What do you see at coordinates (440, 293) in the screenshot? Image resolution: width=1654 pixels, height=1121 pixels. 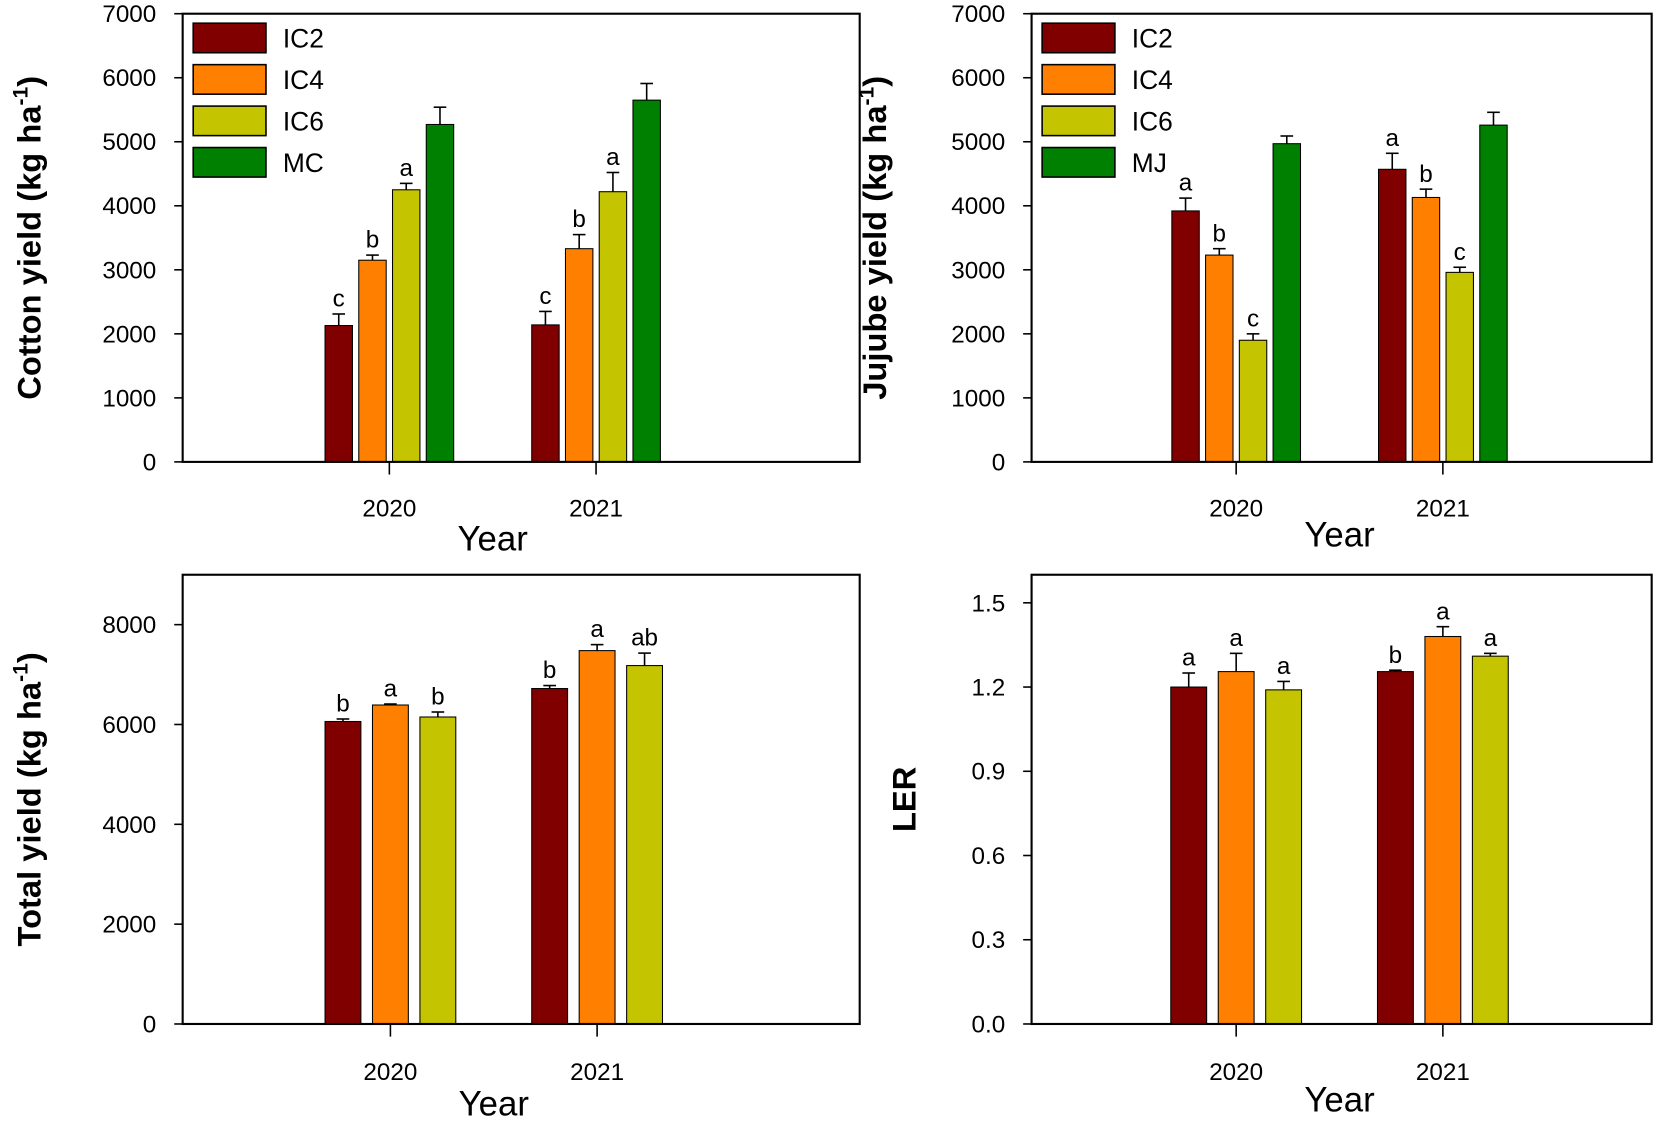 I see `bar-MC-2020` at bounding box center [440, 293].